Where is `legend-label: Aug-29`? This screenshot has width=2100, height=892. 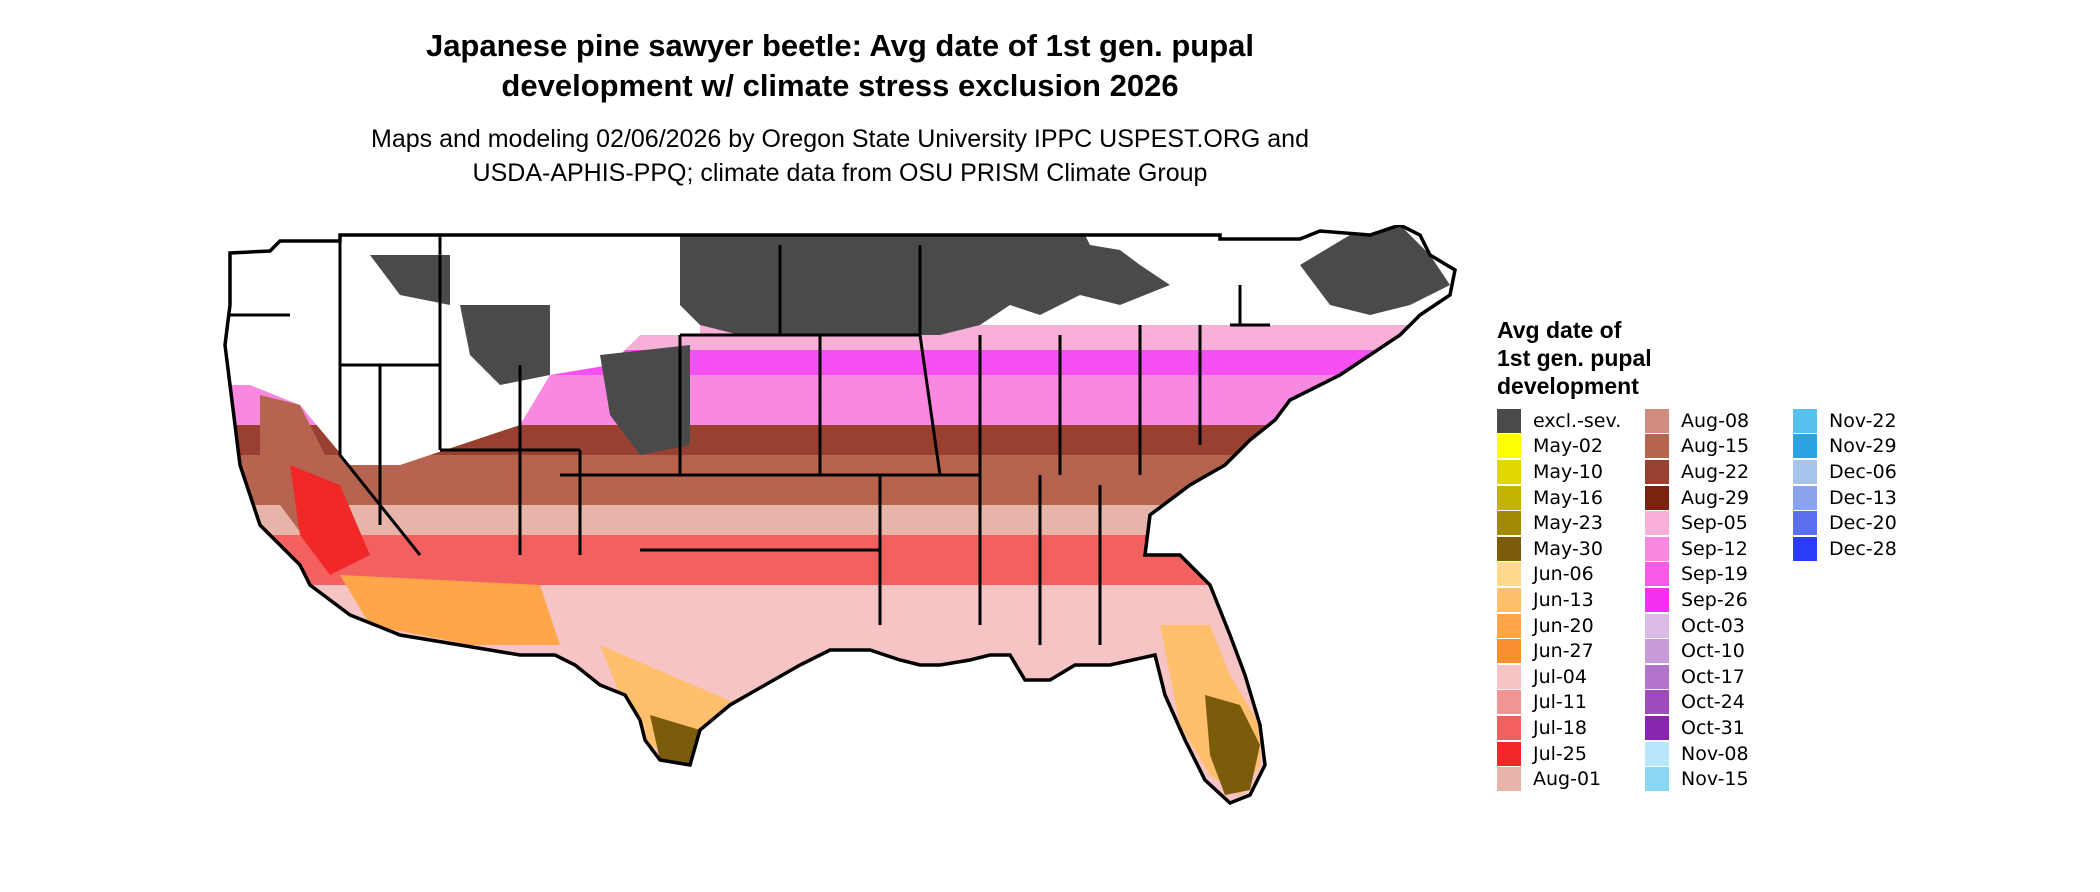 legend-label: Aug-29 is located at coordinates (1715, 497).